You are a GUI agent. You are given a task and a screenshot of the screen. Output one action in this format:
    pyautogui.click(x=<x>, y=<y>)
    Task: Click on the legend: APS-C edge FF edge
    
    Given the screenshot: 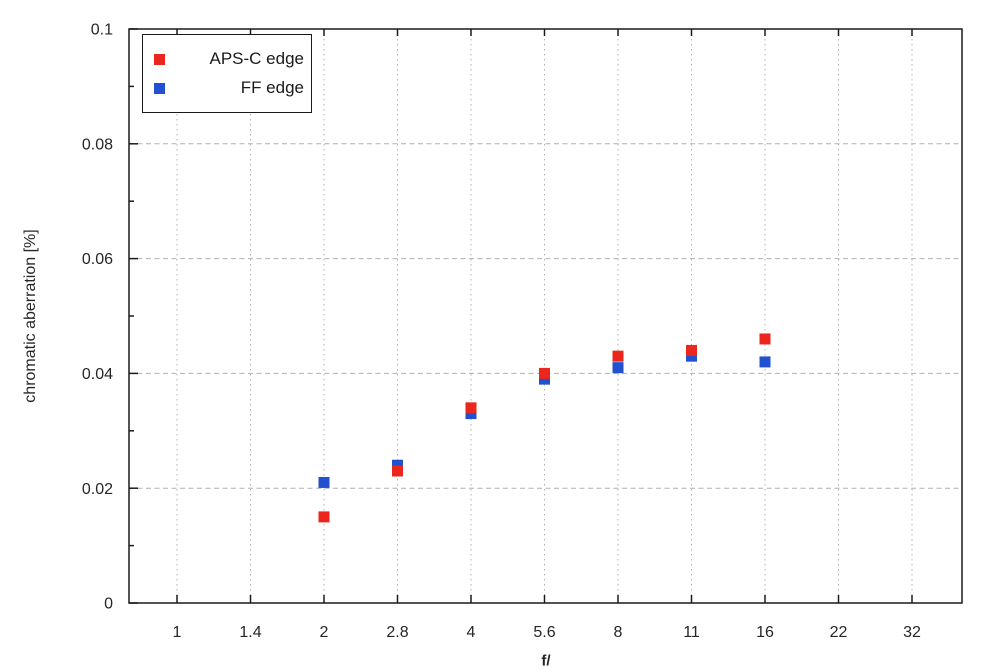 What is the action you would take?
    pyautogui.click(x=227, y=73)
    